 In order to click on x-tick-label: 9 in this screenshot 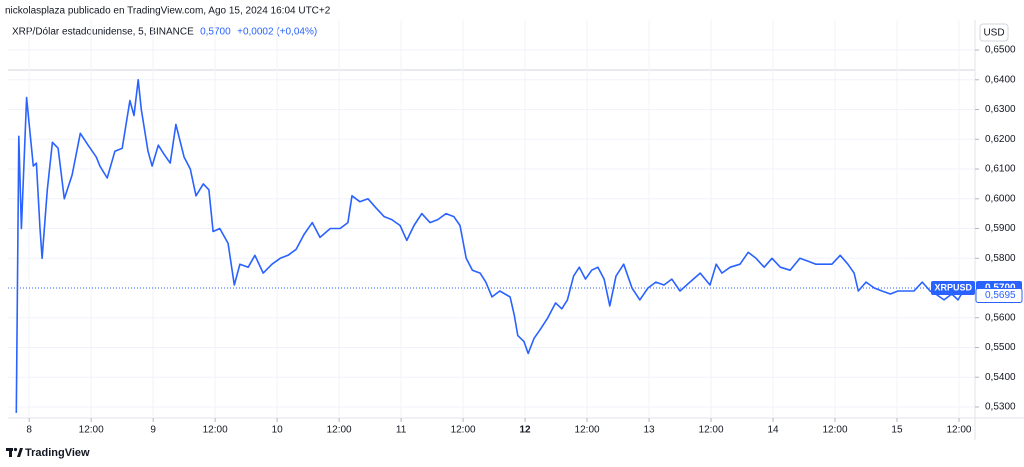, I will do `click(153, 430)`.